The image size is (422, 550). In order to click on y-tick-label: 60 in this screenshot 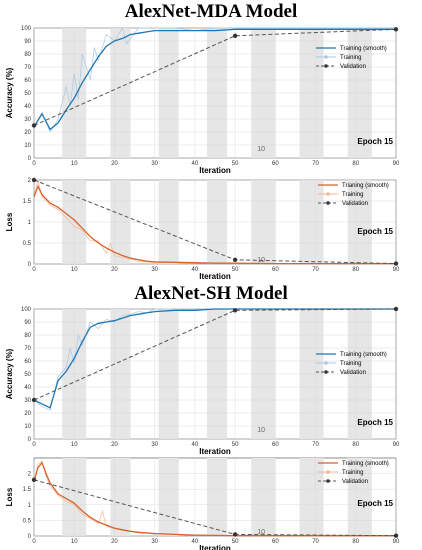, I will do `click(27, 362)`.